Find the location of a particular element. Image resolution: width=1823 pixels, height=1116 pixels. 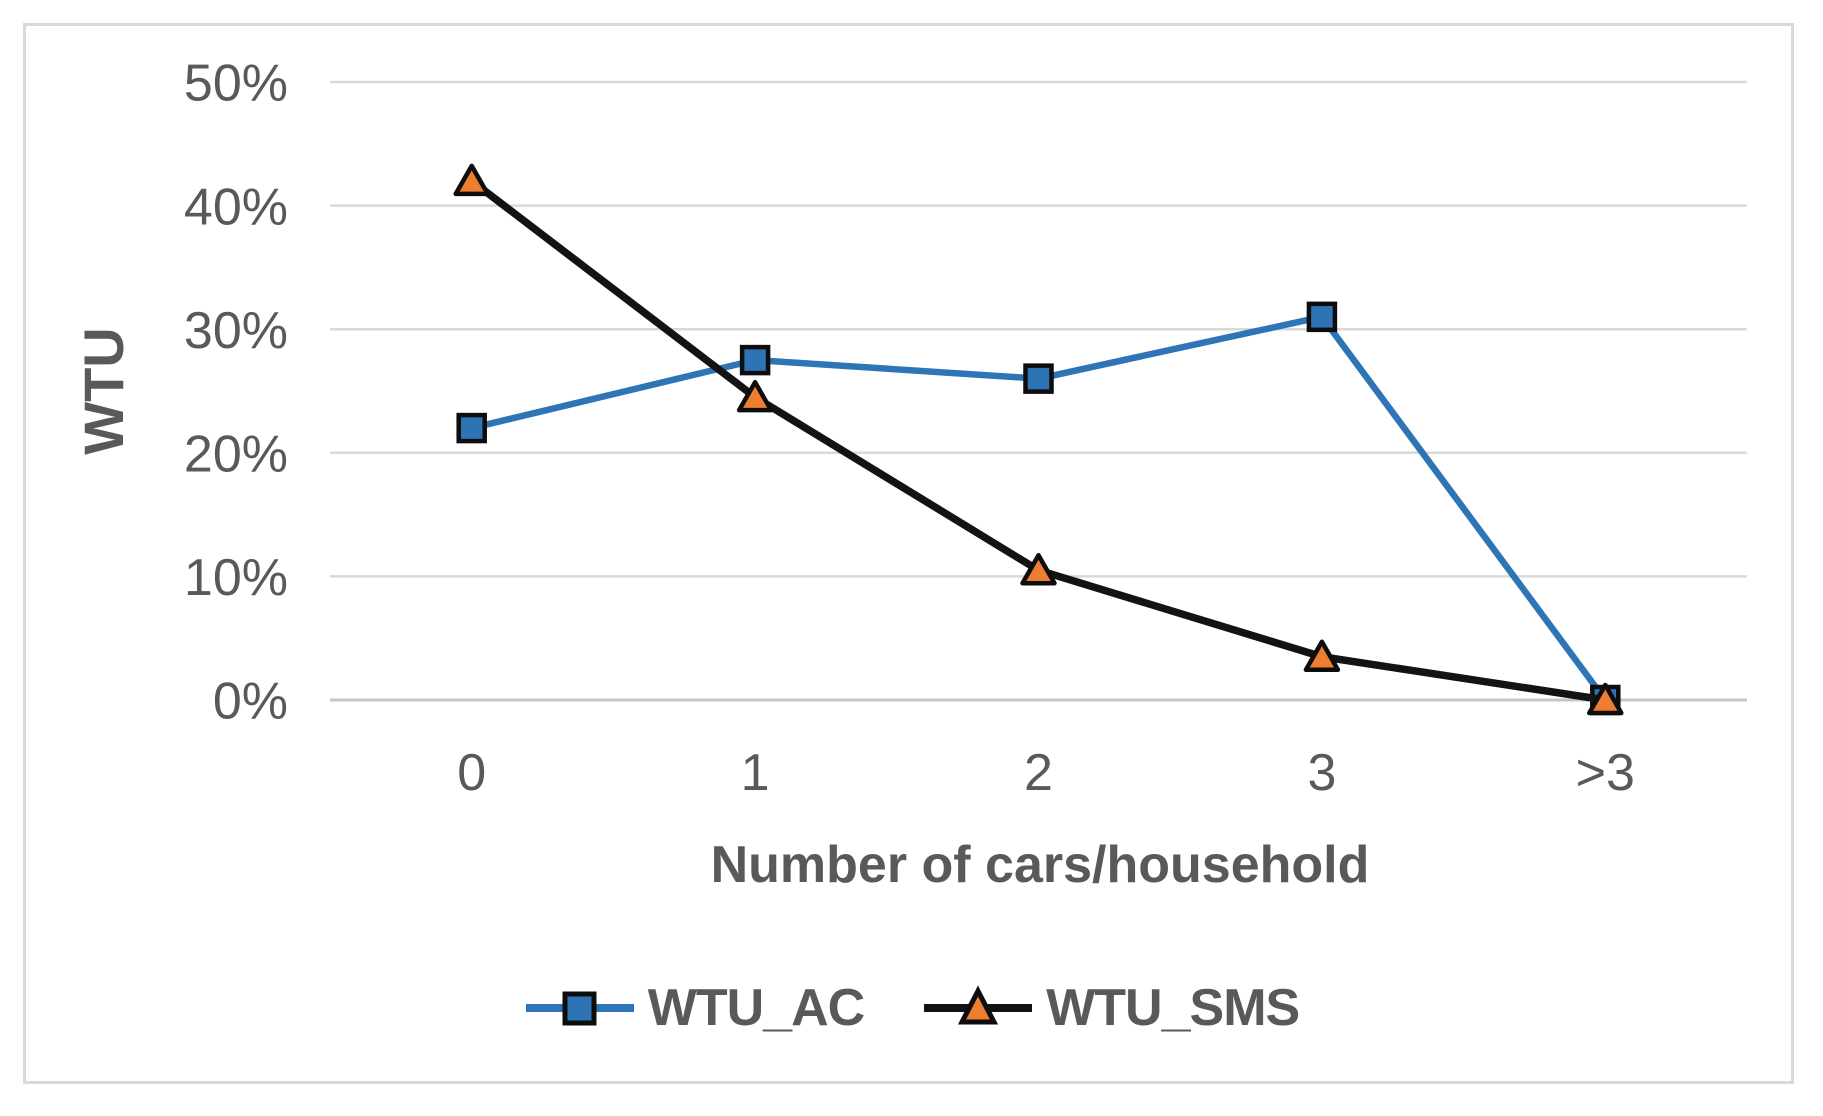

x-axis-tick-labels: 0 1 2 3 >3 is located at coordinates (1046, 773).